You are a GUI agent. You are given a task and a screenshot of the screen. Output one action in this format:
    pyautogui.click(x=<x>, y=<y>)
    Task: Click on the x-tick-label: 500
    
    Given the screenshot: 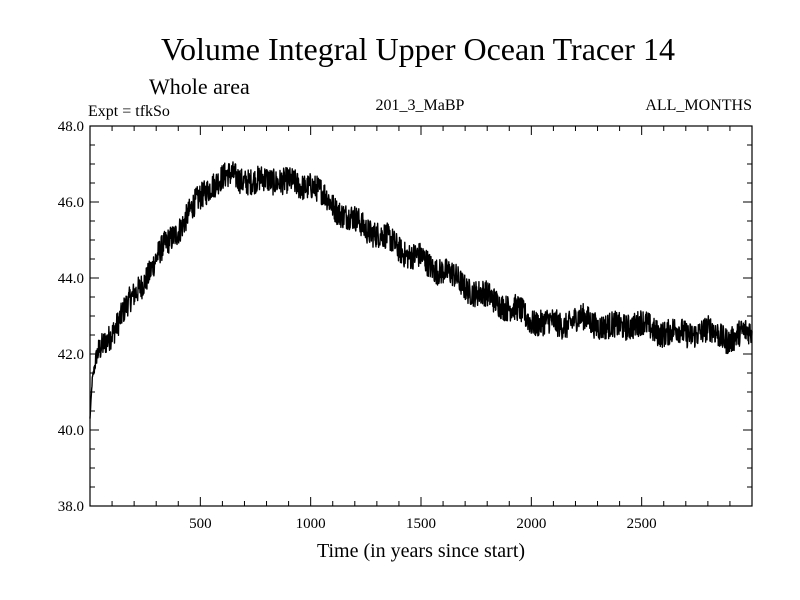 What is the action you would take?
    pyautogui.click(x=200, y=524)
    